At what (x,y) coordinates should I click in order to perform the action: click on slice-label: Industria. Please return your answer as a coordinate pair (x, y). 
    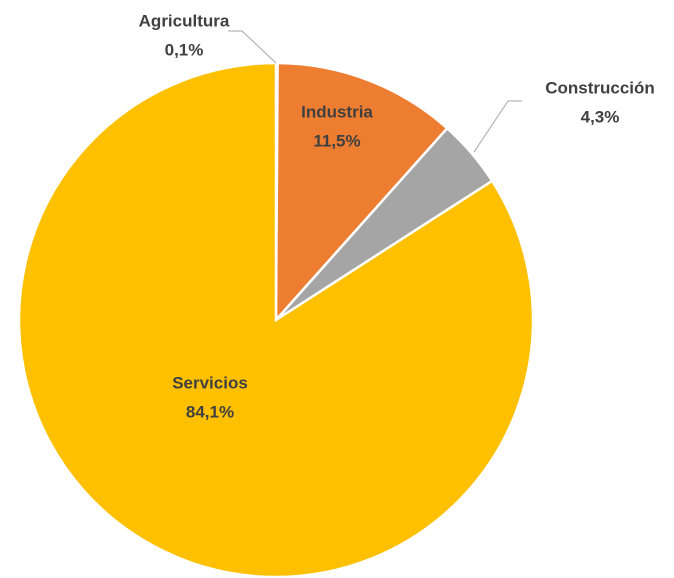
    Looking at the image, I should click on (337, 111).